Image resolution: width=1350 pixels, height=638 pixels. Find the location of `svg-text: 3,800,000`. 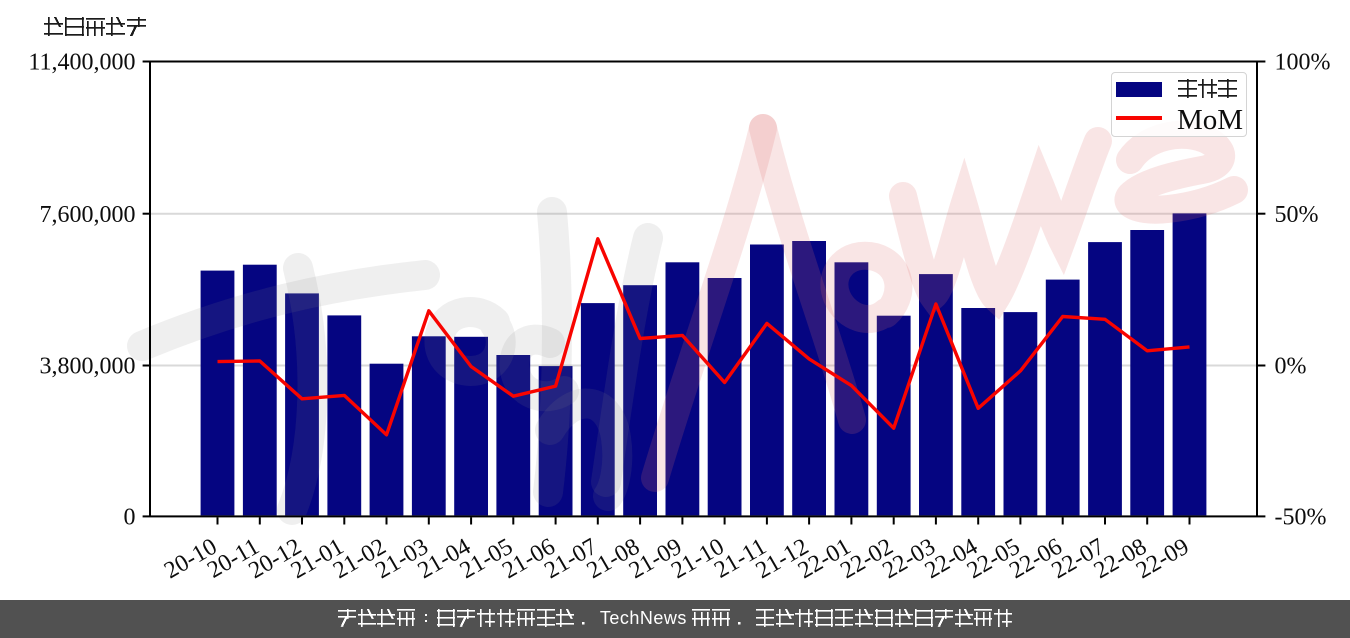

svg-text: 3,800,000 is located at coordinates (88, 367).